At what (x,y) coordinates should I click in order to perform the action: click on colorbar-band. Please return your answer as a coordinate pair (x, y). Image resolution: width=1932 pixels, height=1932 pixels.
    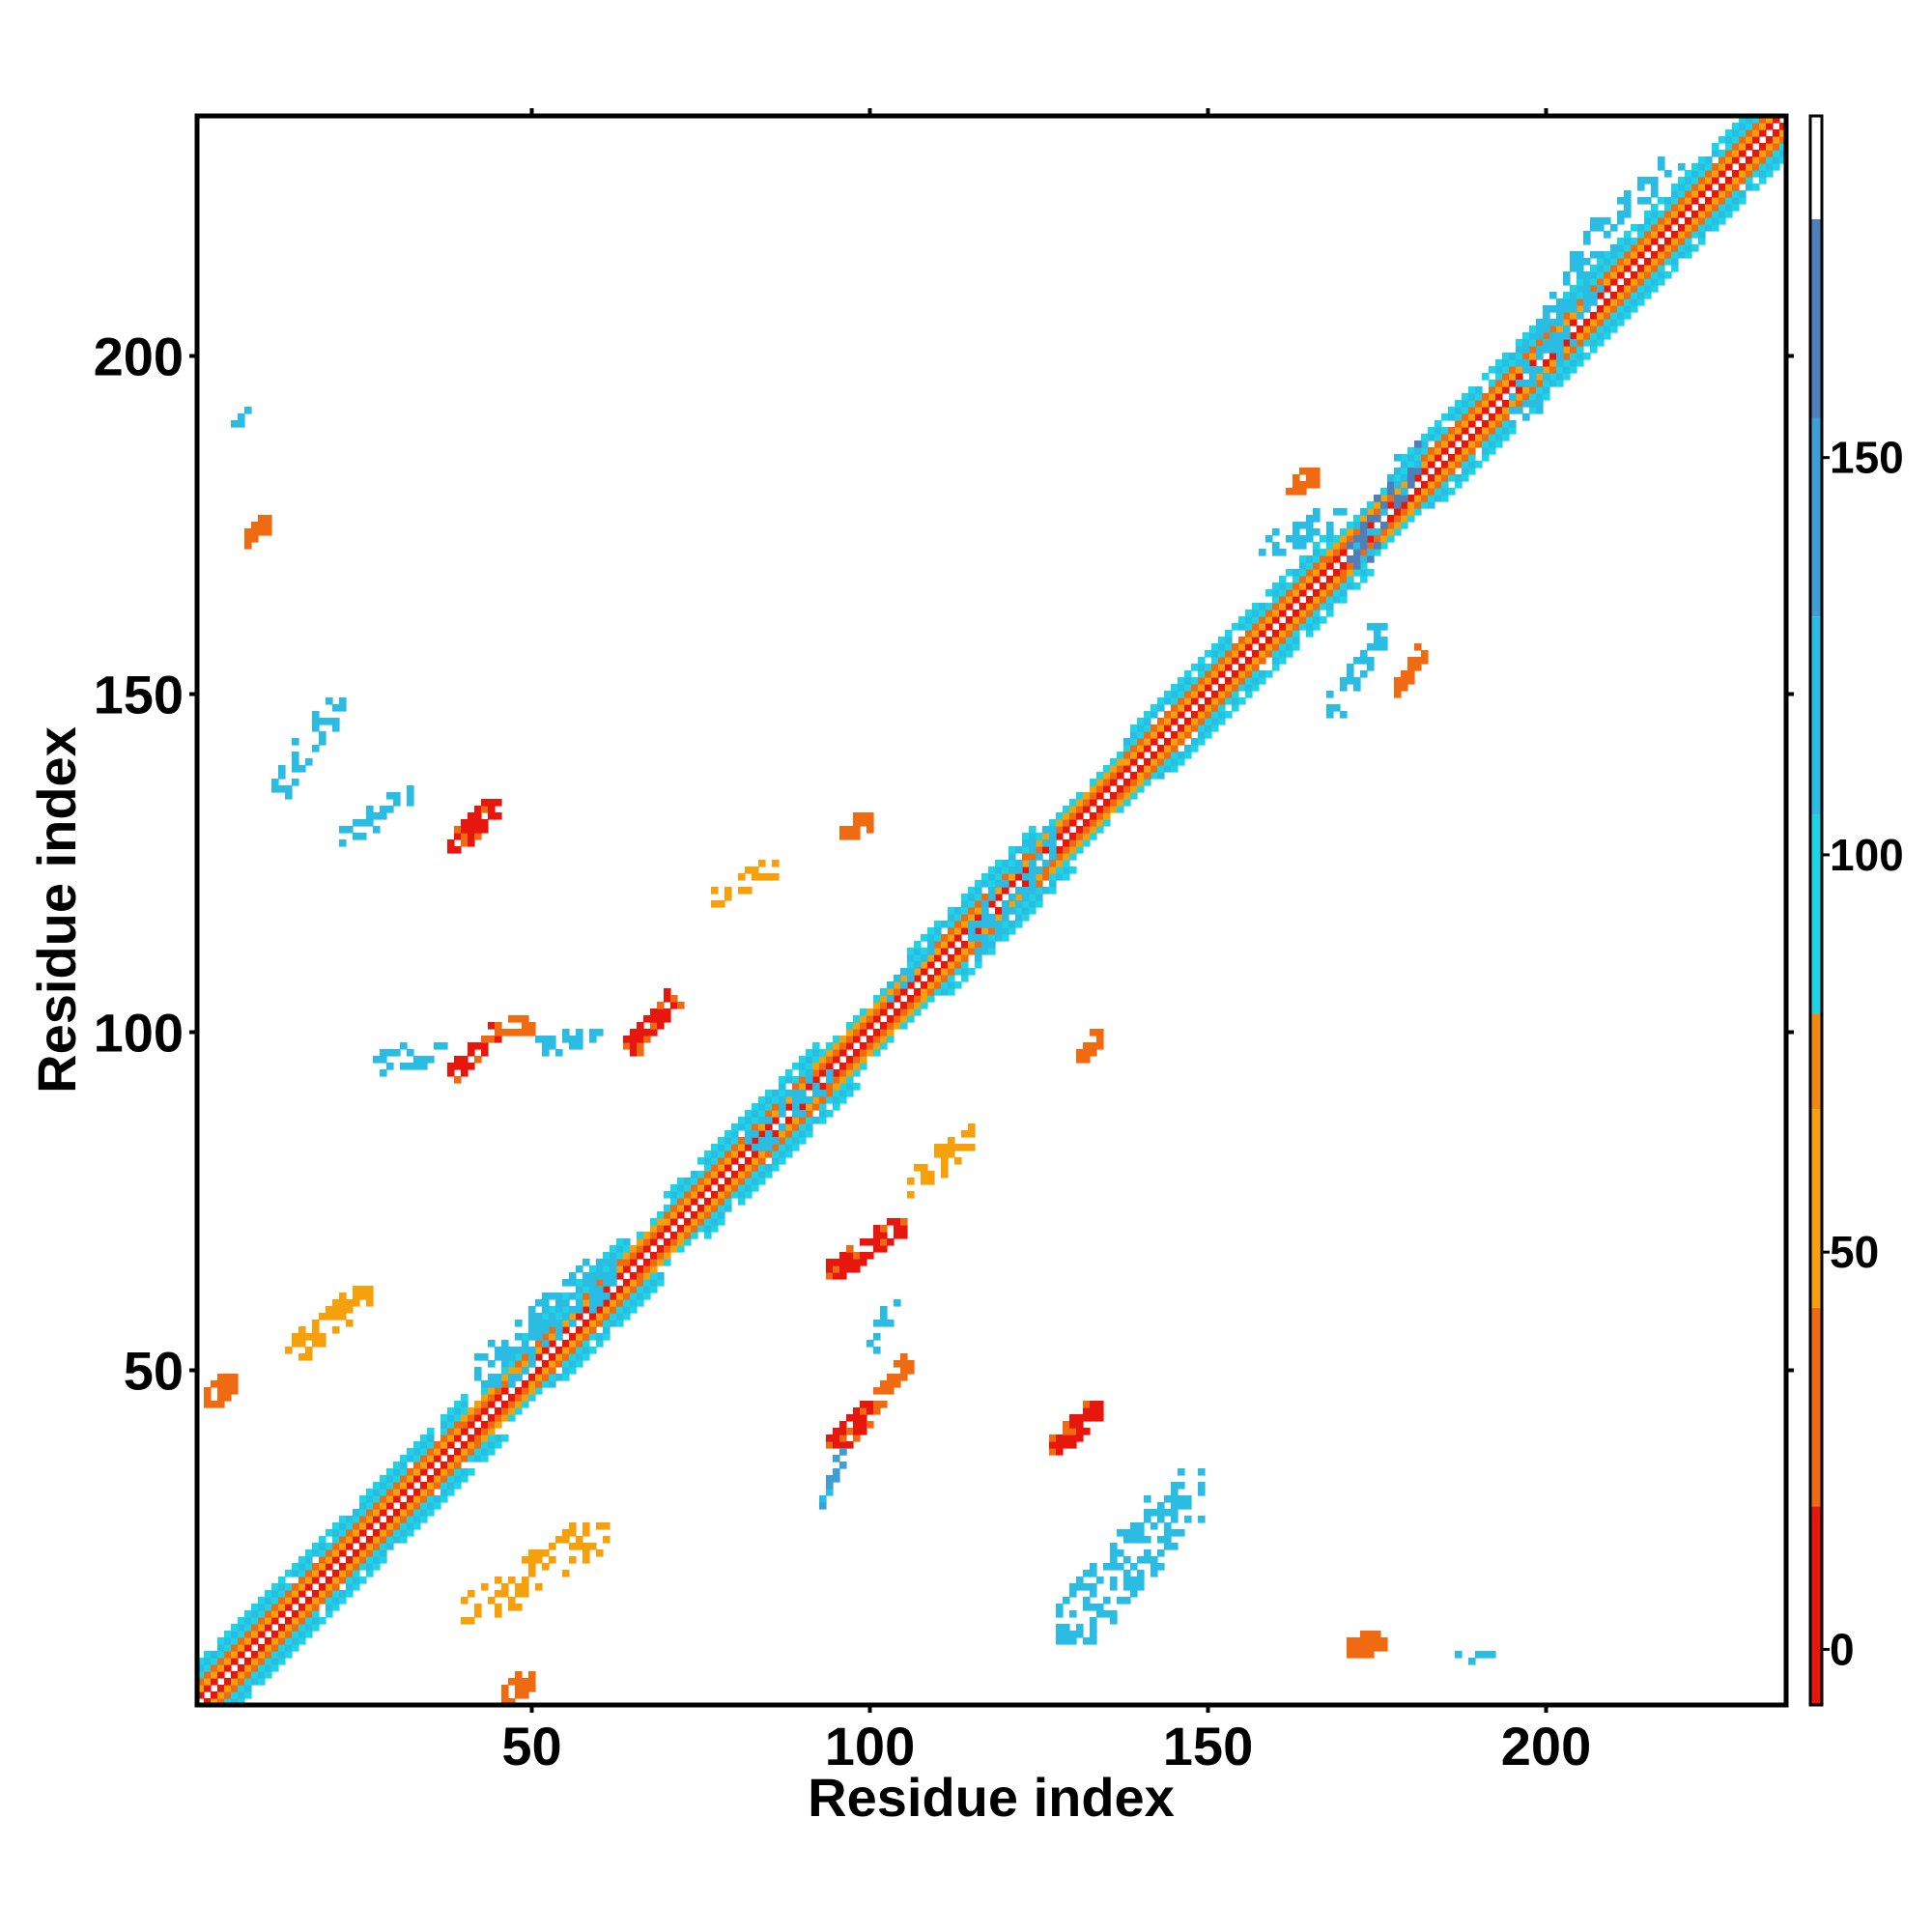
    Looking at the image, I should click on (1816, 914).